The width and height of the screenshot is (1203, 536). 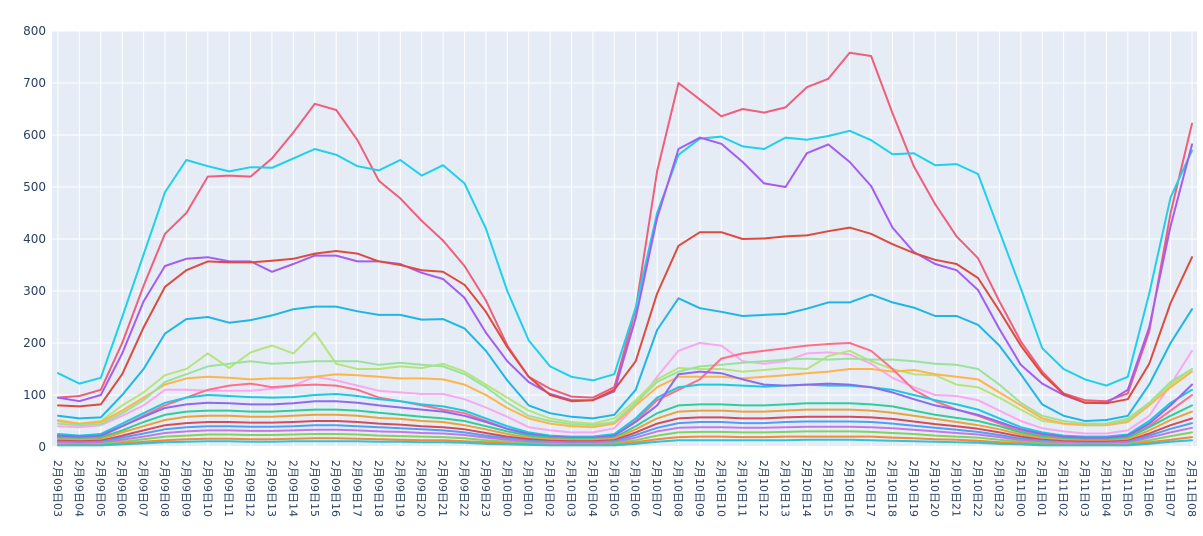 What do you see at coordinates (827, 488) in the screenshot?
I see `x-tick-label: 2月10日15` at bounding box center [827, 488].